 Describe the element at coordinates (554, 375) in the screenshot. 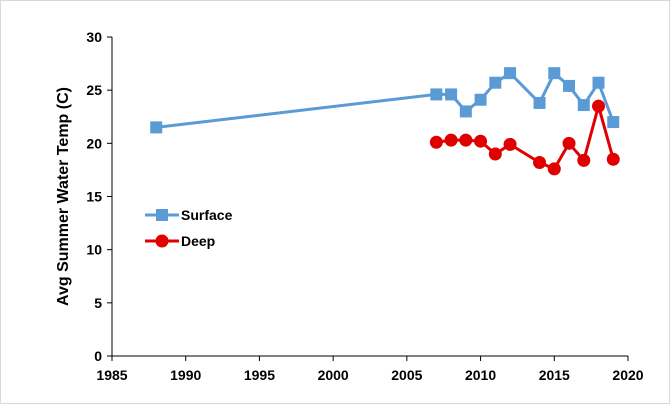

I see `x-tick-label: 2015` at that location.